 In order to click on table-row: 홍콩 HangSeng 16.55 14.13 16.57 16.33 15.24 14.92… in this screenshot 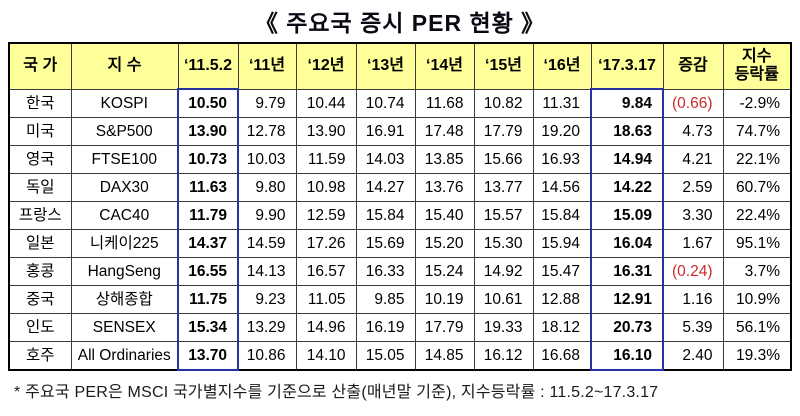, I will do `click(400, 271)`.